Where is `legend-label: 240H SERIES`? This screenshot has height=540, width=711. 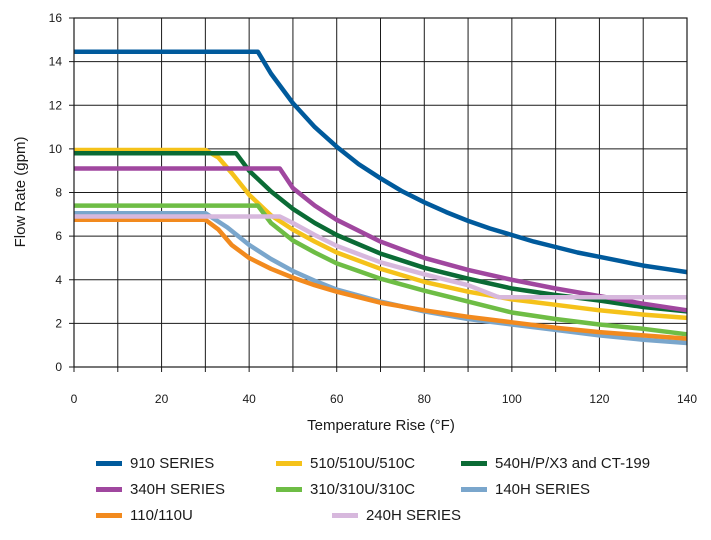
legend-label: 240H SERIES is located at coordinates (413, 515).